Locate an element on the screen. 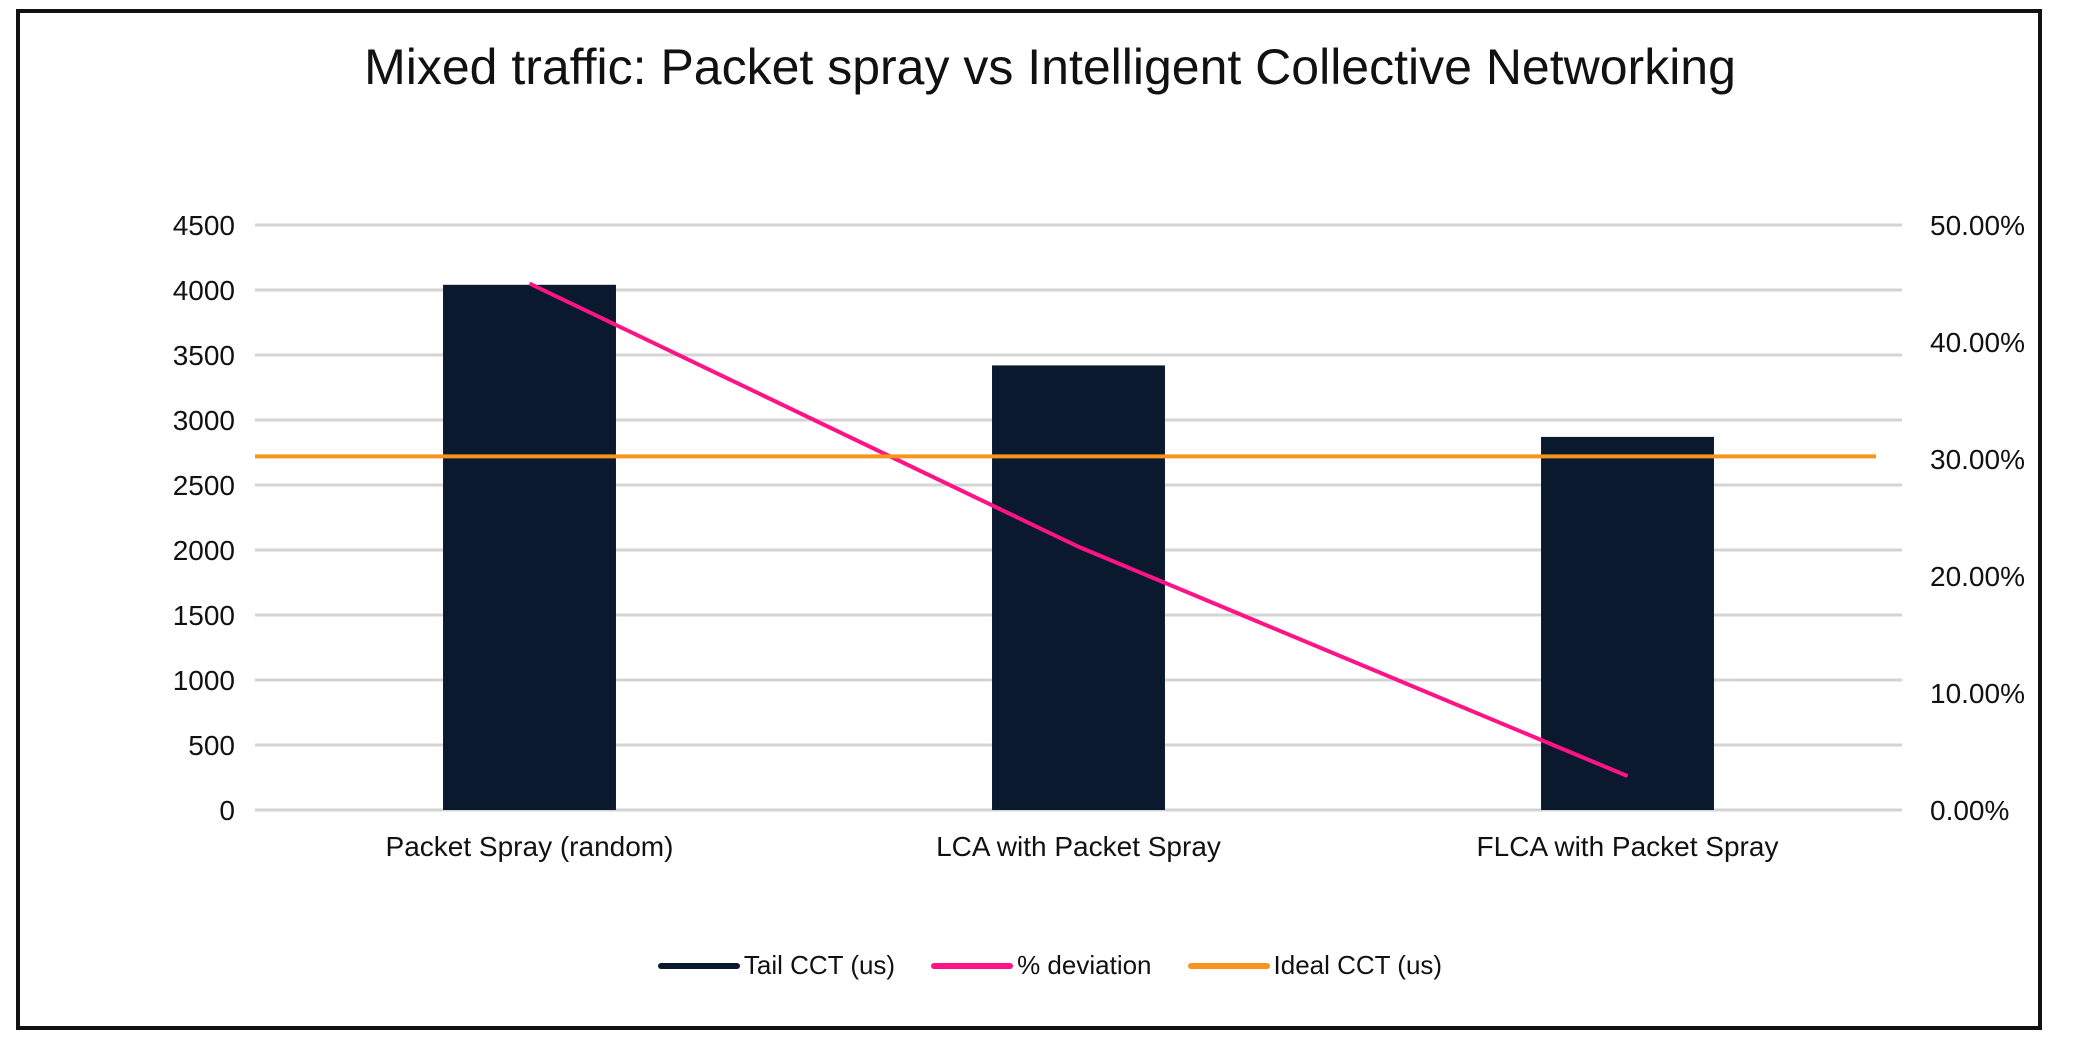 Image resolution: width=2100 pixels, height=1046 pixels. legend-item: Tail CCT (us) is located at coordinates (776, 965).